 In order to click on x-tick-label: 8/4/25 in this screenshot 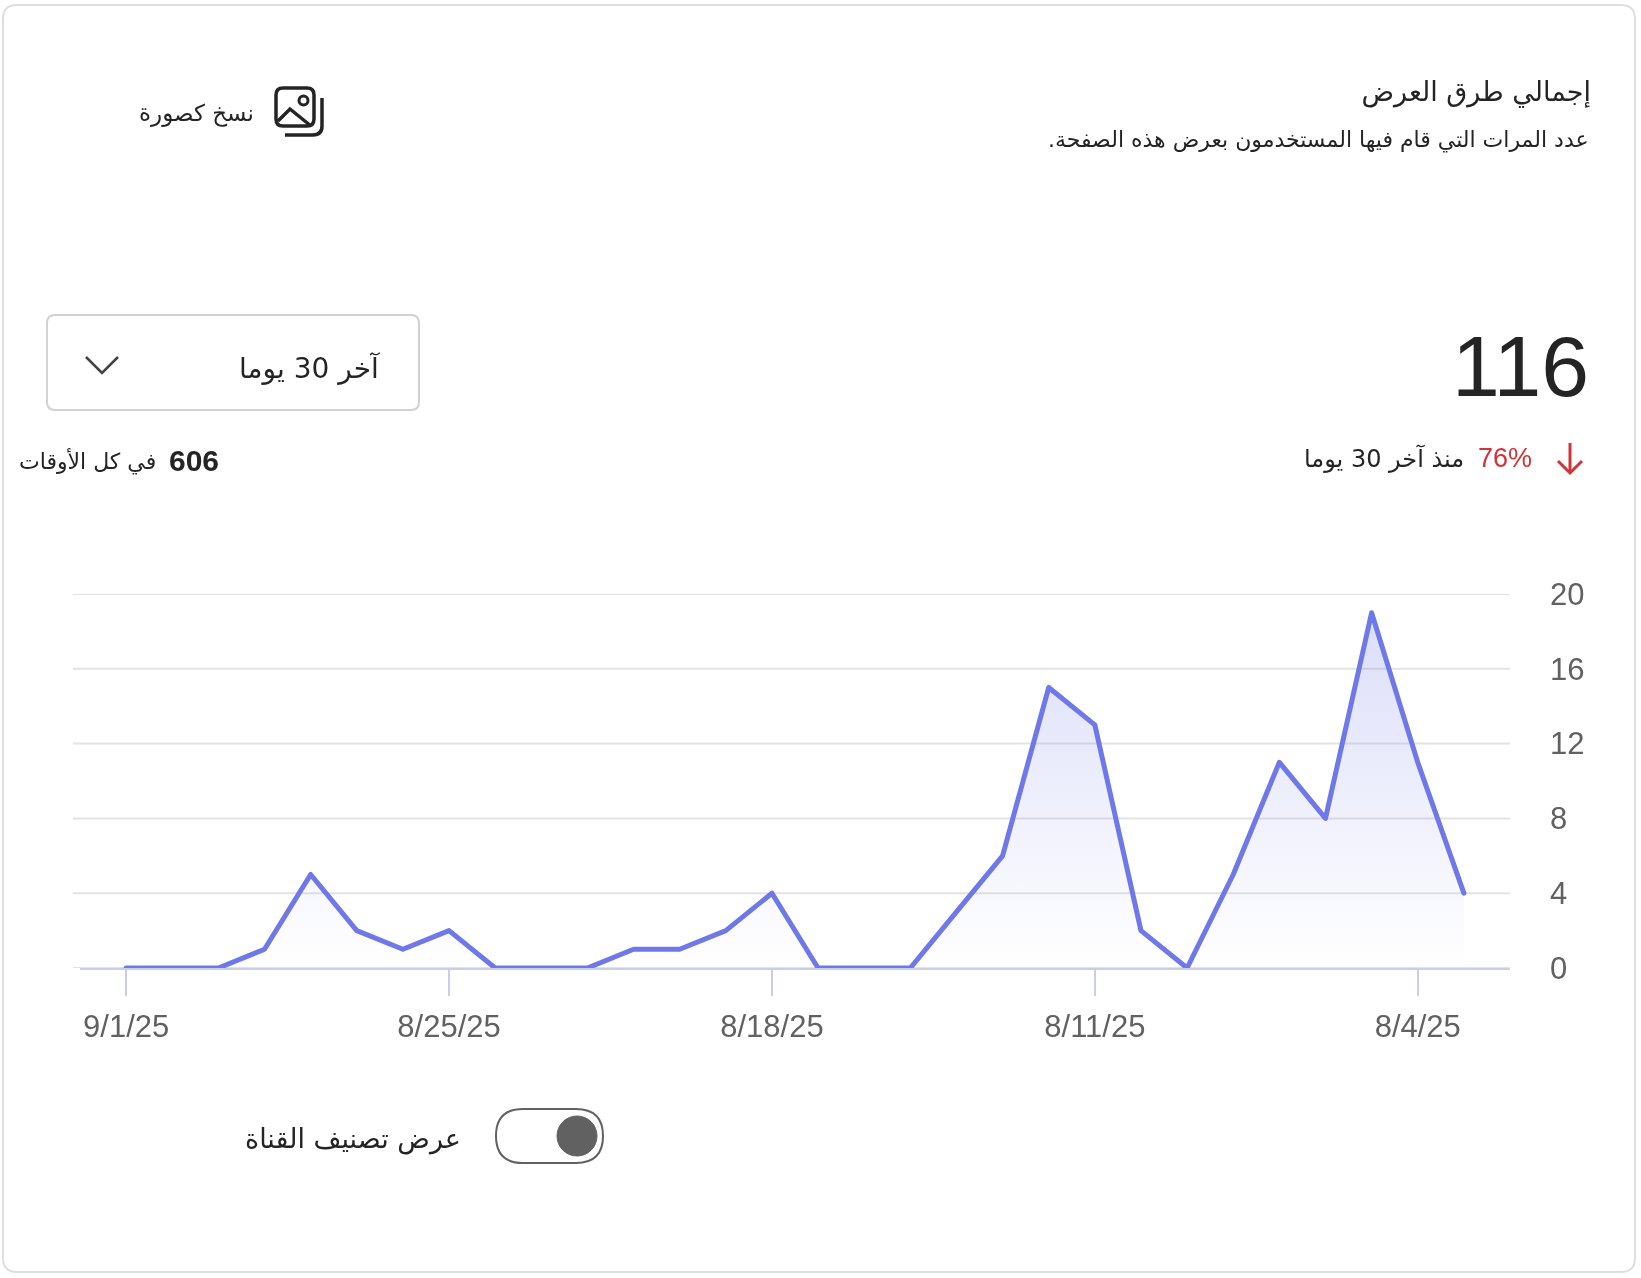, I will do `click(1417, 1027)`.